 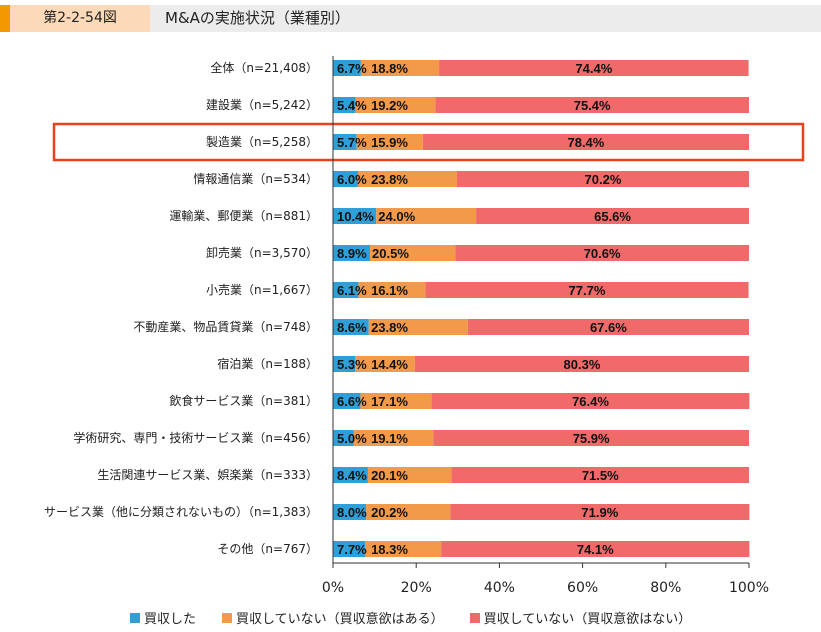 What do you see at coordinates (592, 105) in the screenshot?
I see `data-label: 75.4%` at bounding box center [592, 105].